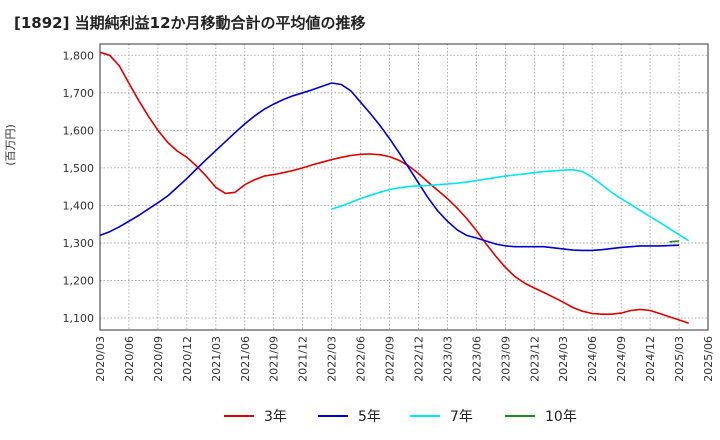 The image size is (720, 440). What do you see at coordinates (332, 359) in the screenshot?
I see `x-tick-label: 2022/03` at bounding box center [332, 359].